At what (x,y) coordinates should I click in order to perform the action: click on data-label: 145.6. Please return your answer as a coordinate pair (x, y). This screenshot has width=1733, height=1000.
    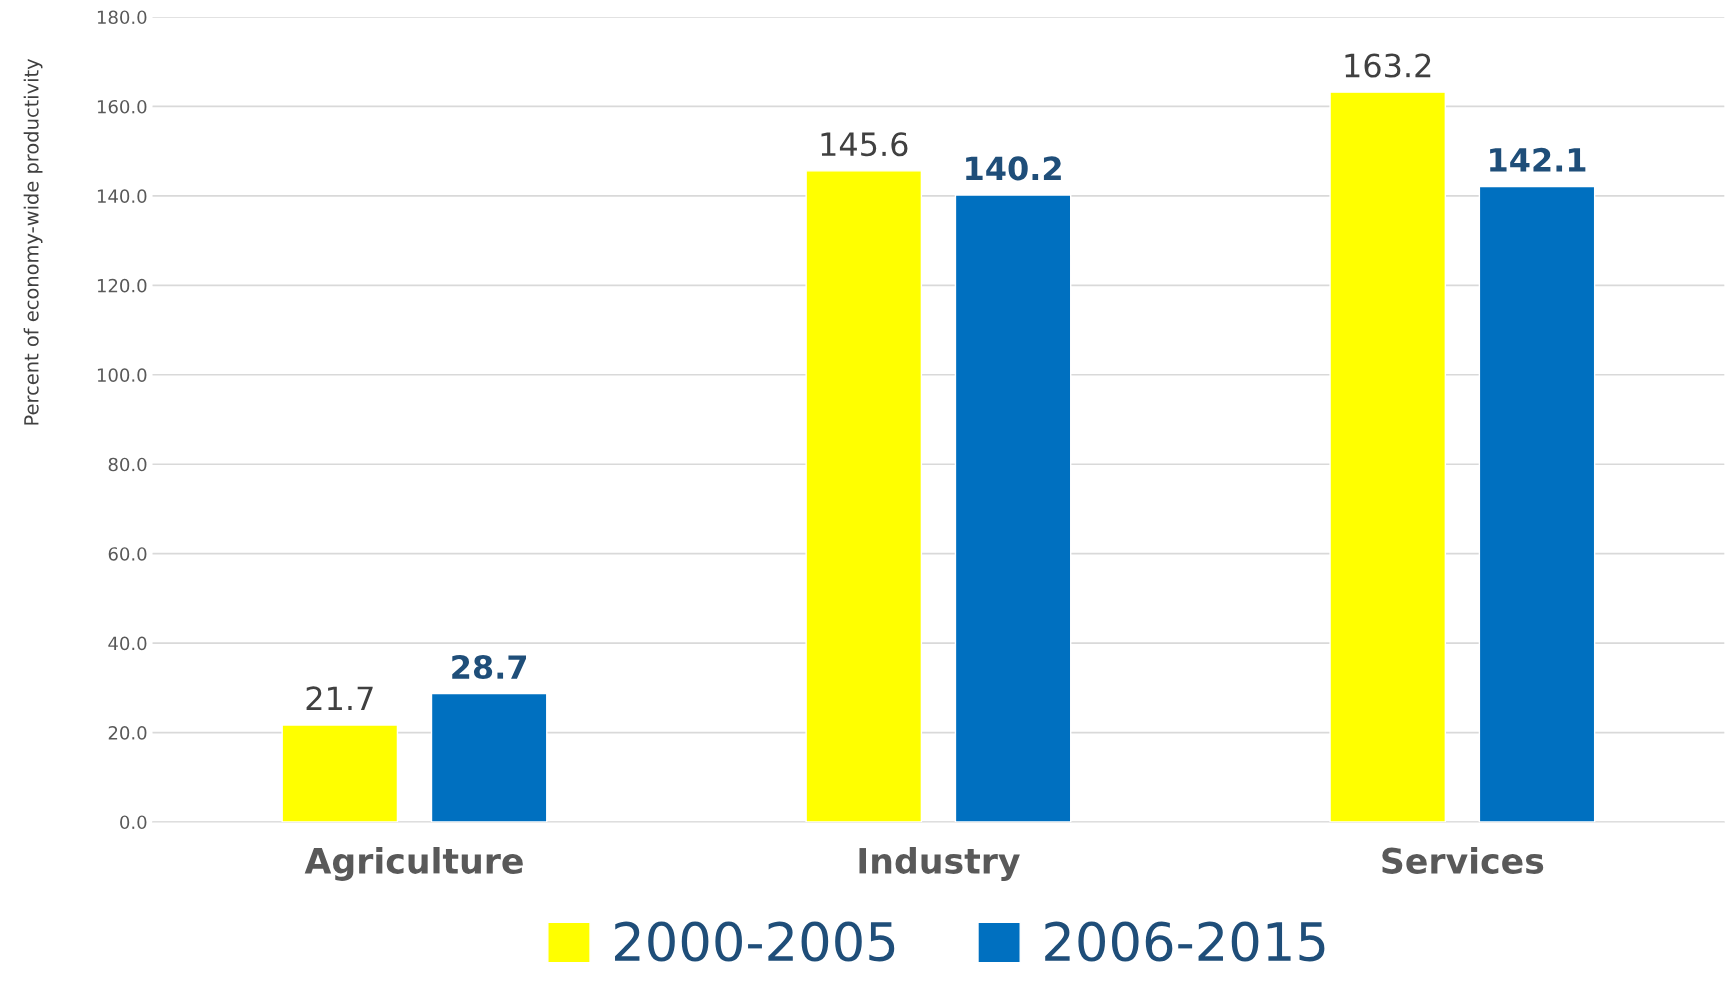
    Looking at the image, I should click on (864, 144).